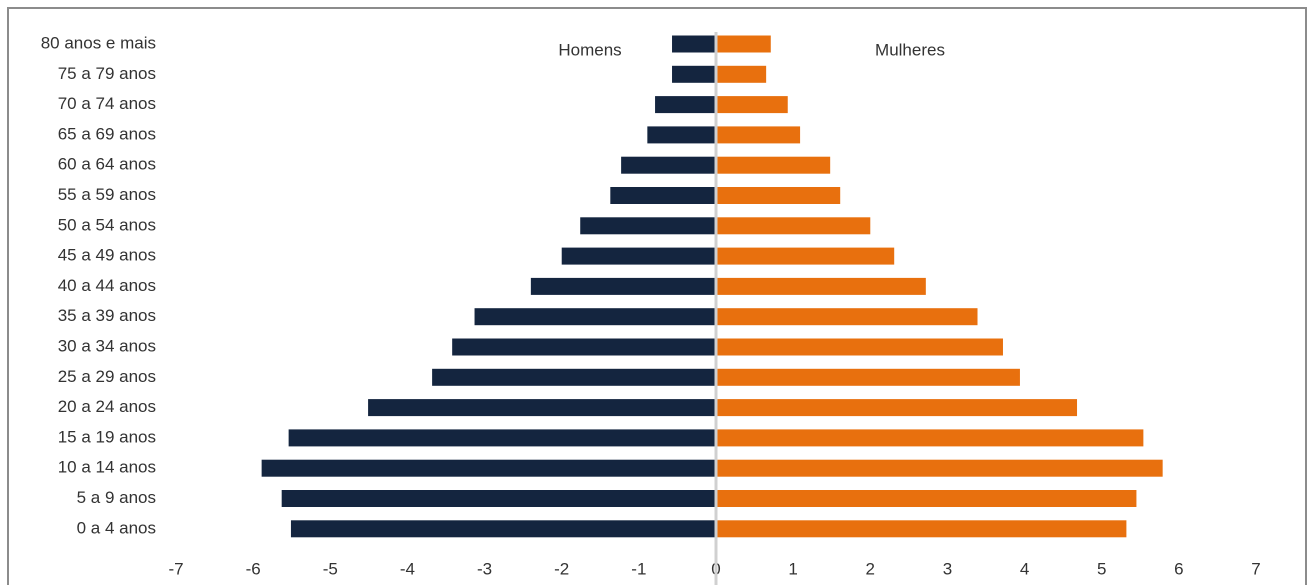  Describe the element at coordinates (870, 568) in the screenshot. I see `x-tick-label: 2` at that location.